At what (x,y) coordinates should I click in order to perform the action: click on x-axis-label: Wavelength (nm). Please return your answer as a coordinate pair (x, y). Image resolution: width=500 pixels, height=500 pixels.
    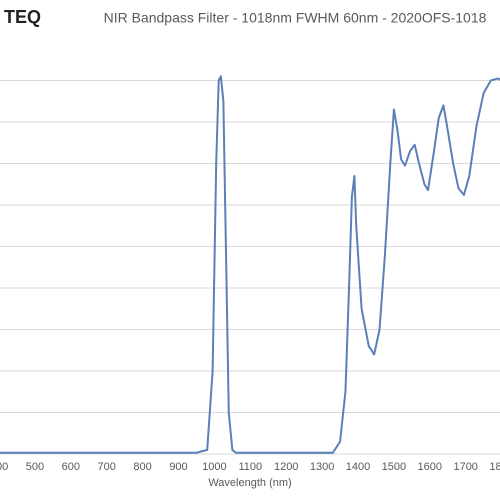
    Looking at the image, I should click on (249, 483).